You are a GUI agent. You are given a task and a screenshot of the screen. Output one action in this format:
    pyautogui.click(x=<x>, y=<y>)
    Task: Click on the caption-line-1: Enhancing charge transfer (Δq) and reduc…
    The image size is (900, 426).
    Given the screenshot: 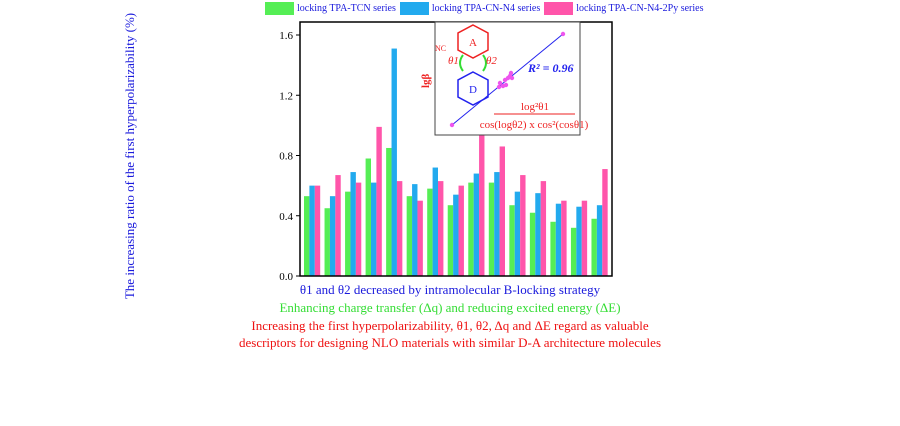 What is the action you would take?
    pyautogui.click(x=450, y=307)
    